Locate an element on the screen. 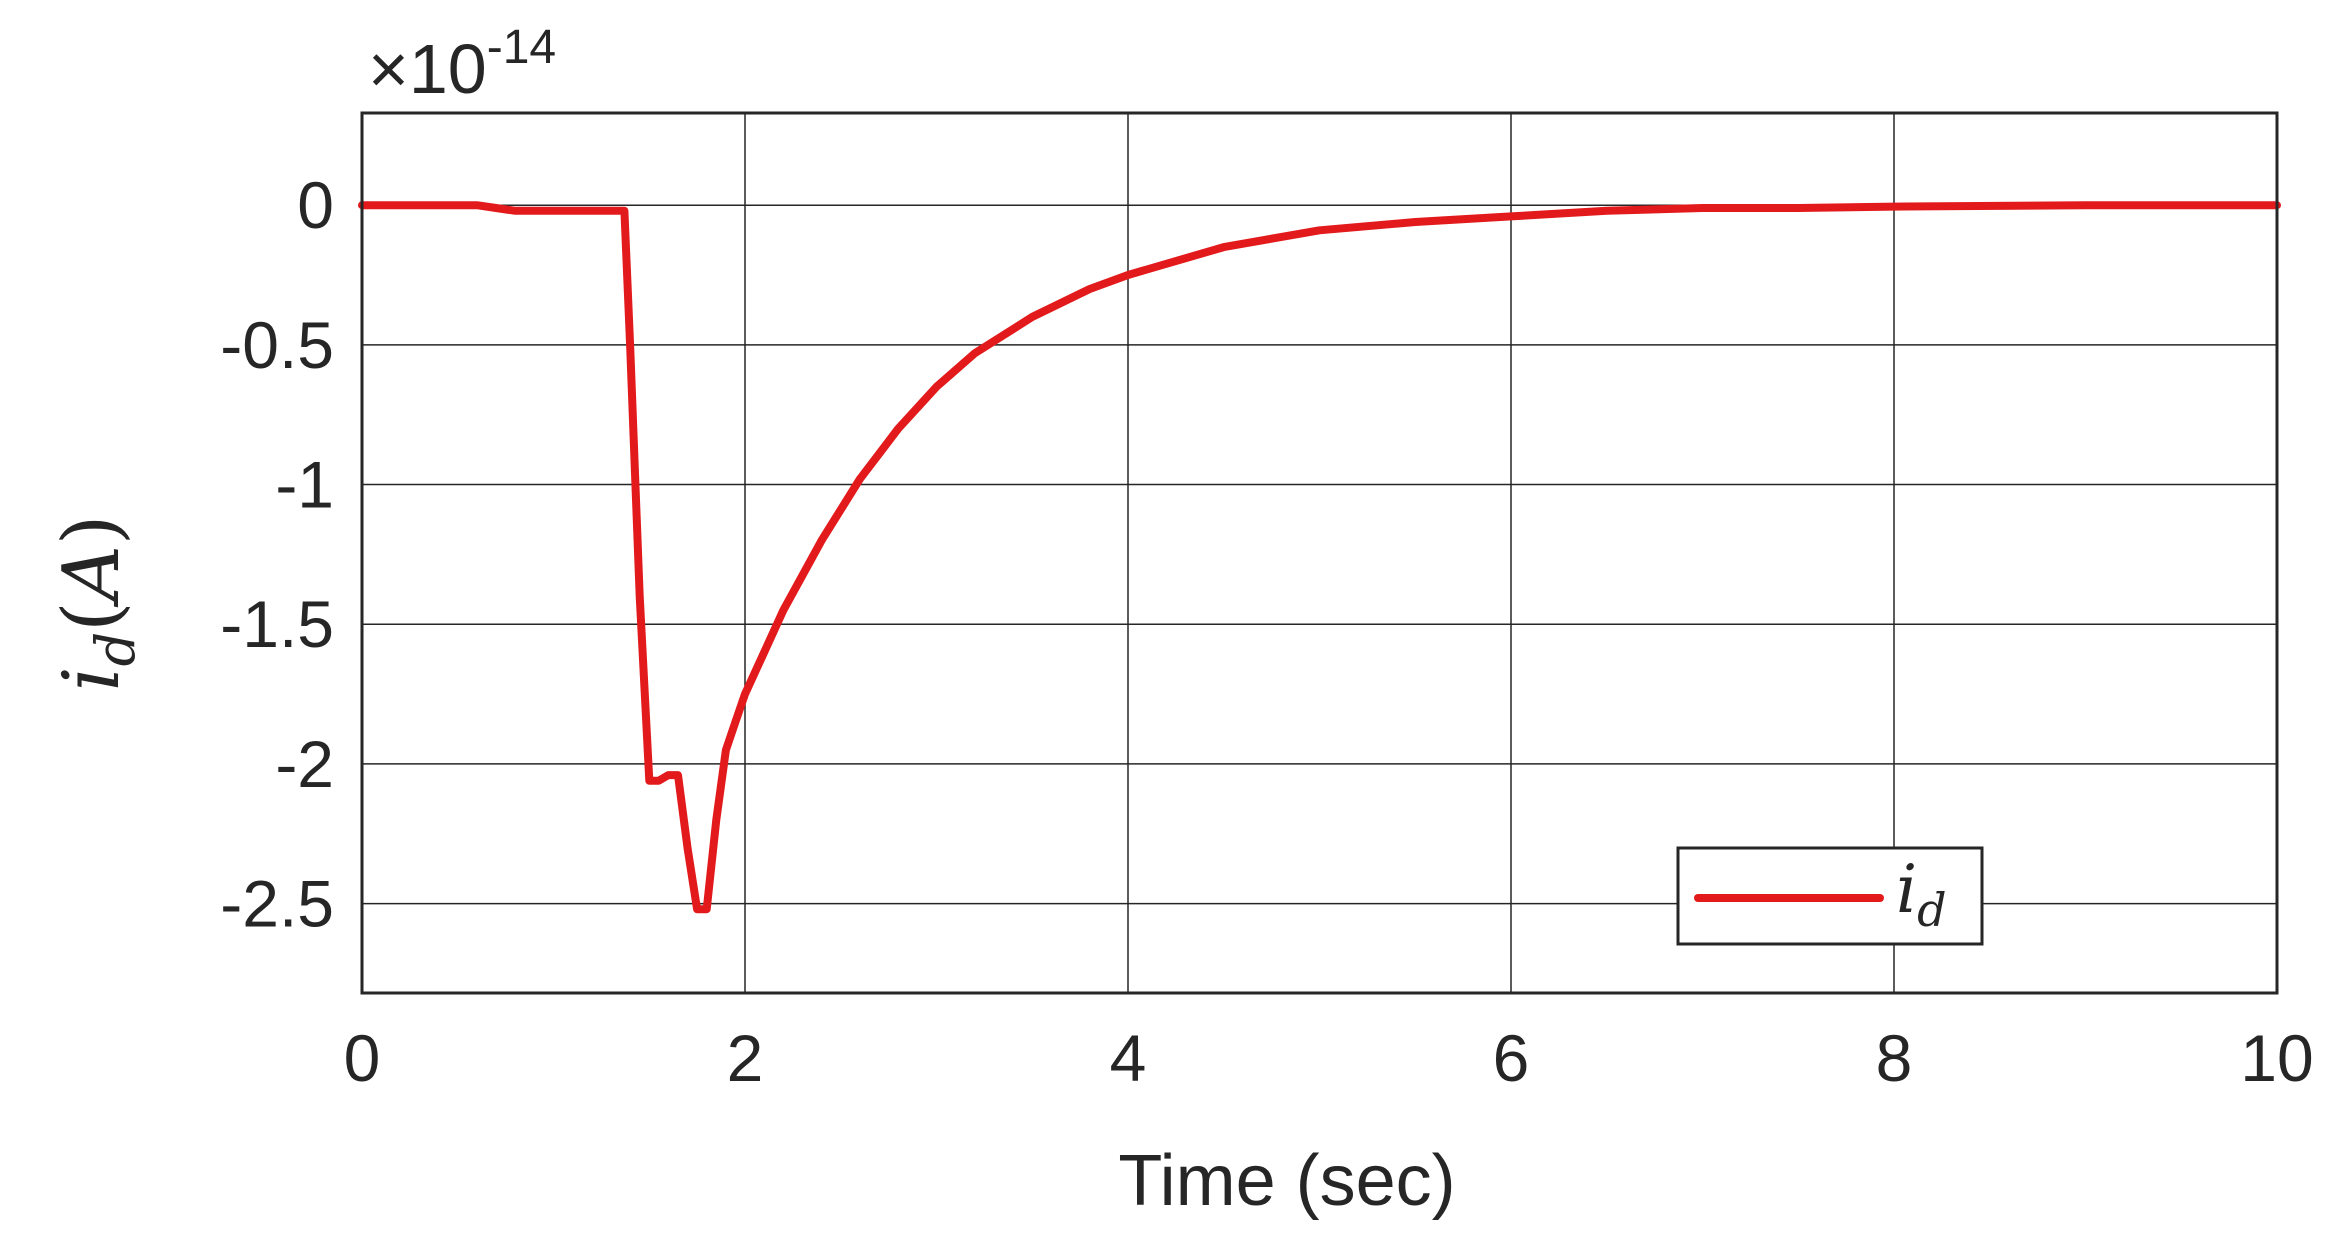 Image resolution: width=2344 pixels, height=1244 pixels. x-tick-label: 6 is located at coordinates (1511, 1058).